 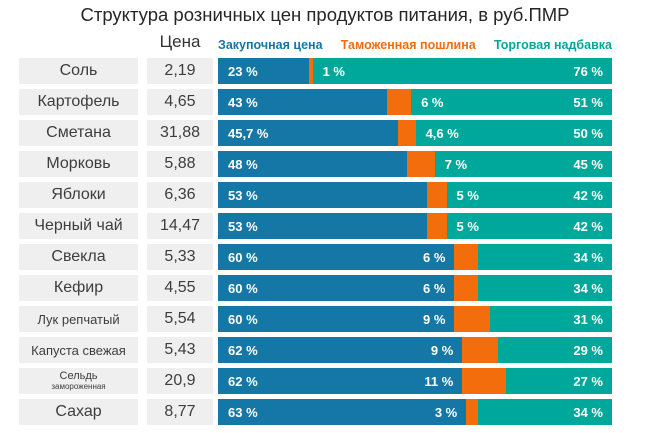 I want to click on markup-pct-label: 76 %, so click(x=588, y=71).